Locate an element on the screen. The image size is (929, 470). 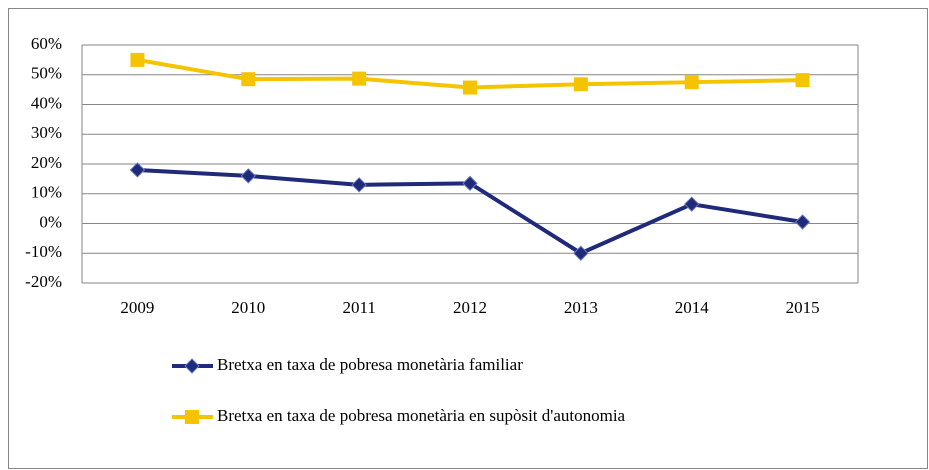
y-tick-label: 50% is located at coordinates (46, 73).